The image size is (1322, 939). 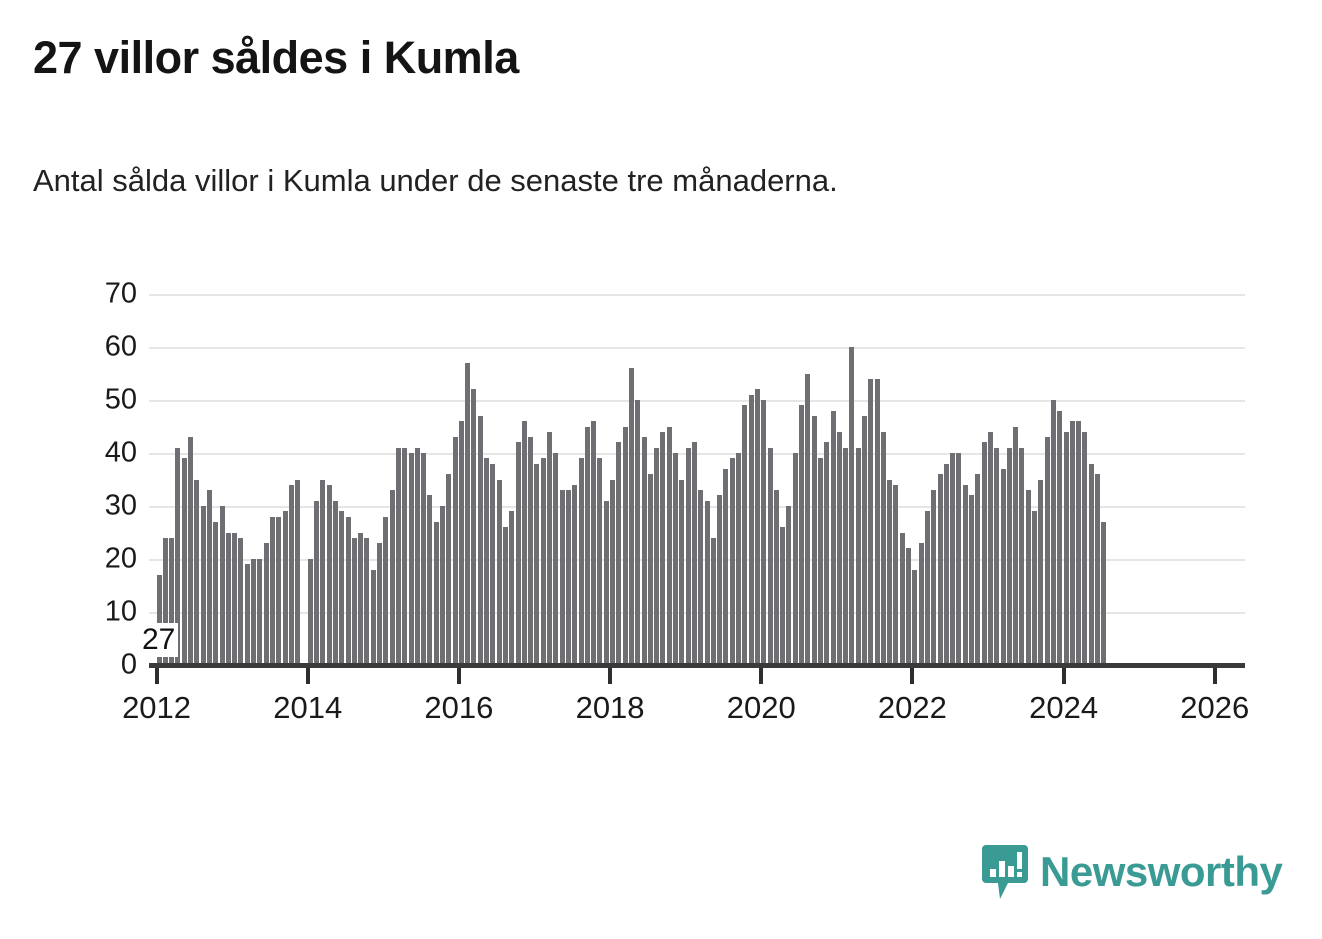 What do you see at coordinates (761, 707) in the screenshot?
I see `x-axis-tick-label: 2020` at bounding box center [761, 707].